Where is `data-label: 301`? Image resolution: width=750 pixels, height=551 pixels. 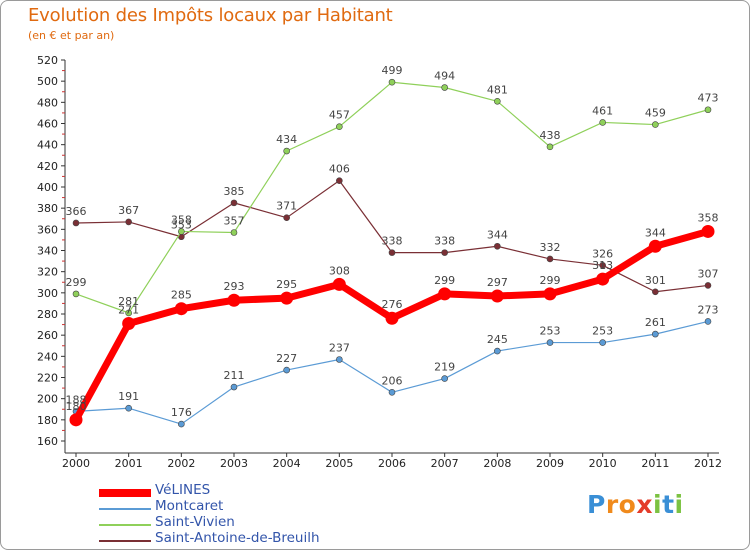 data-label: 301 is located at coordinates (655, 280).